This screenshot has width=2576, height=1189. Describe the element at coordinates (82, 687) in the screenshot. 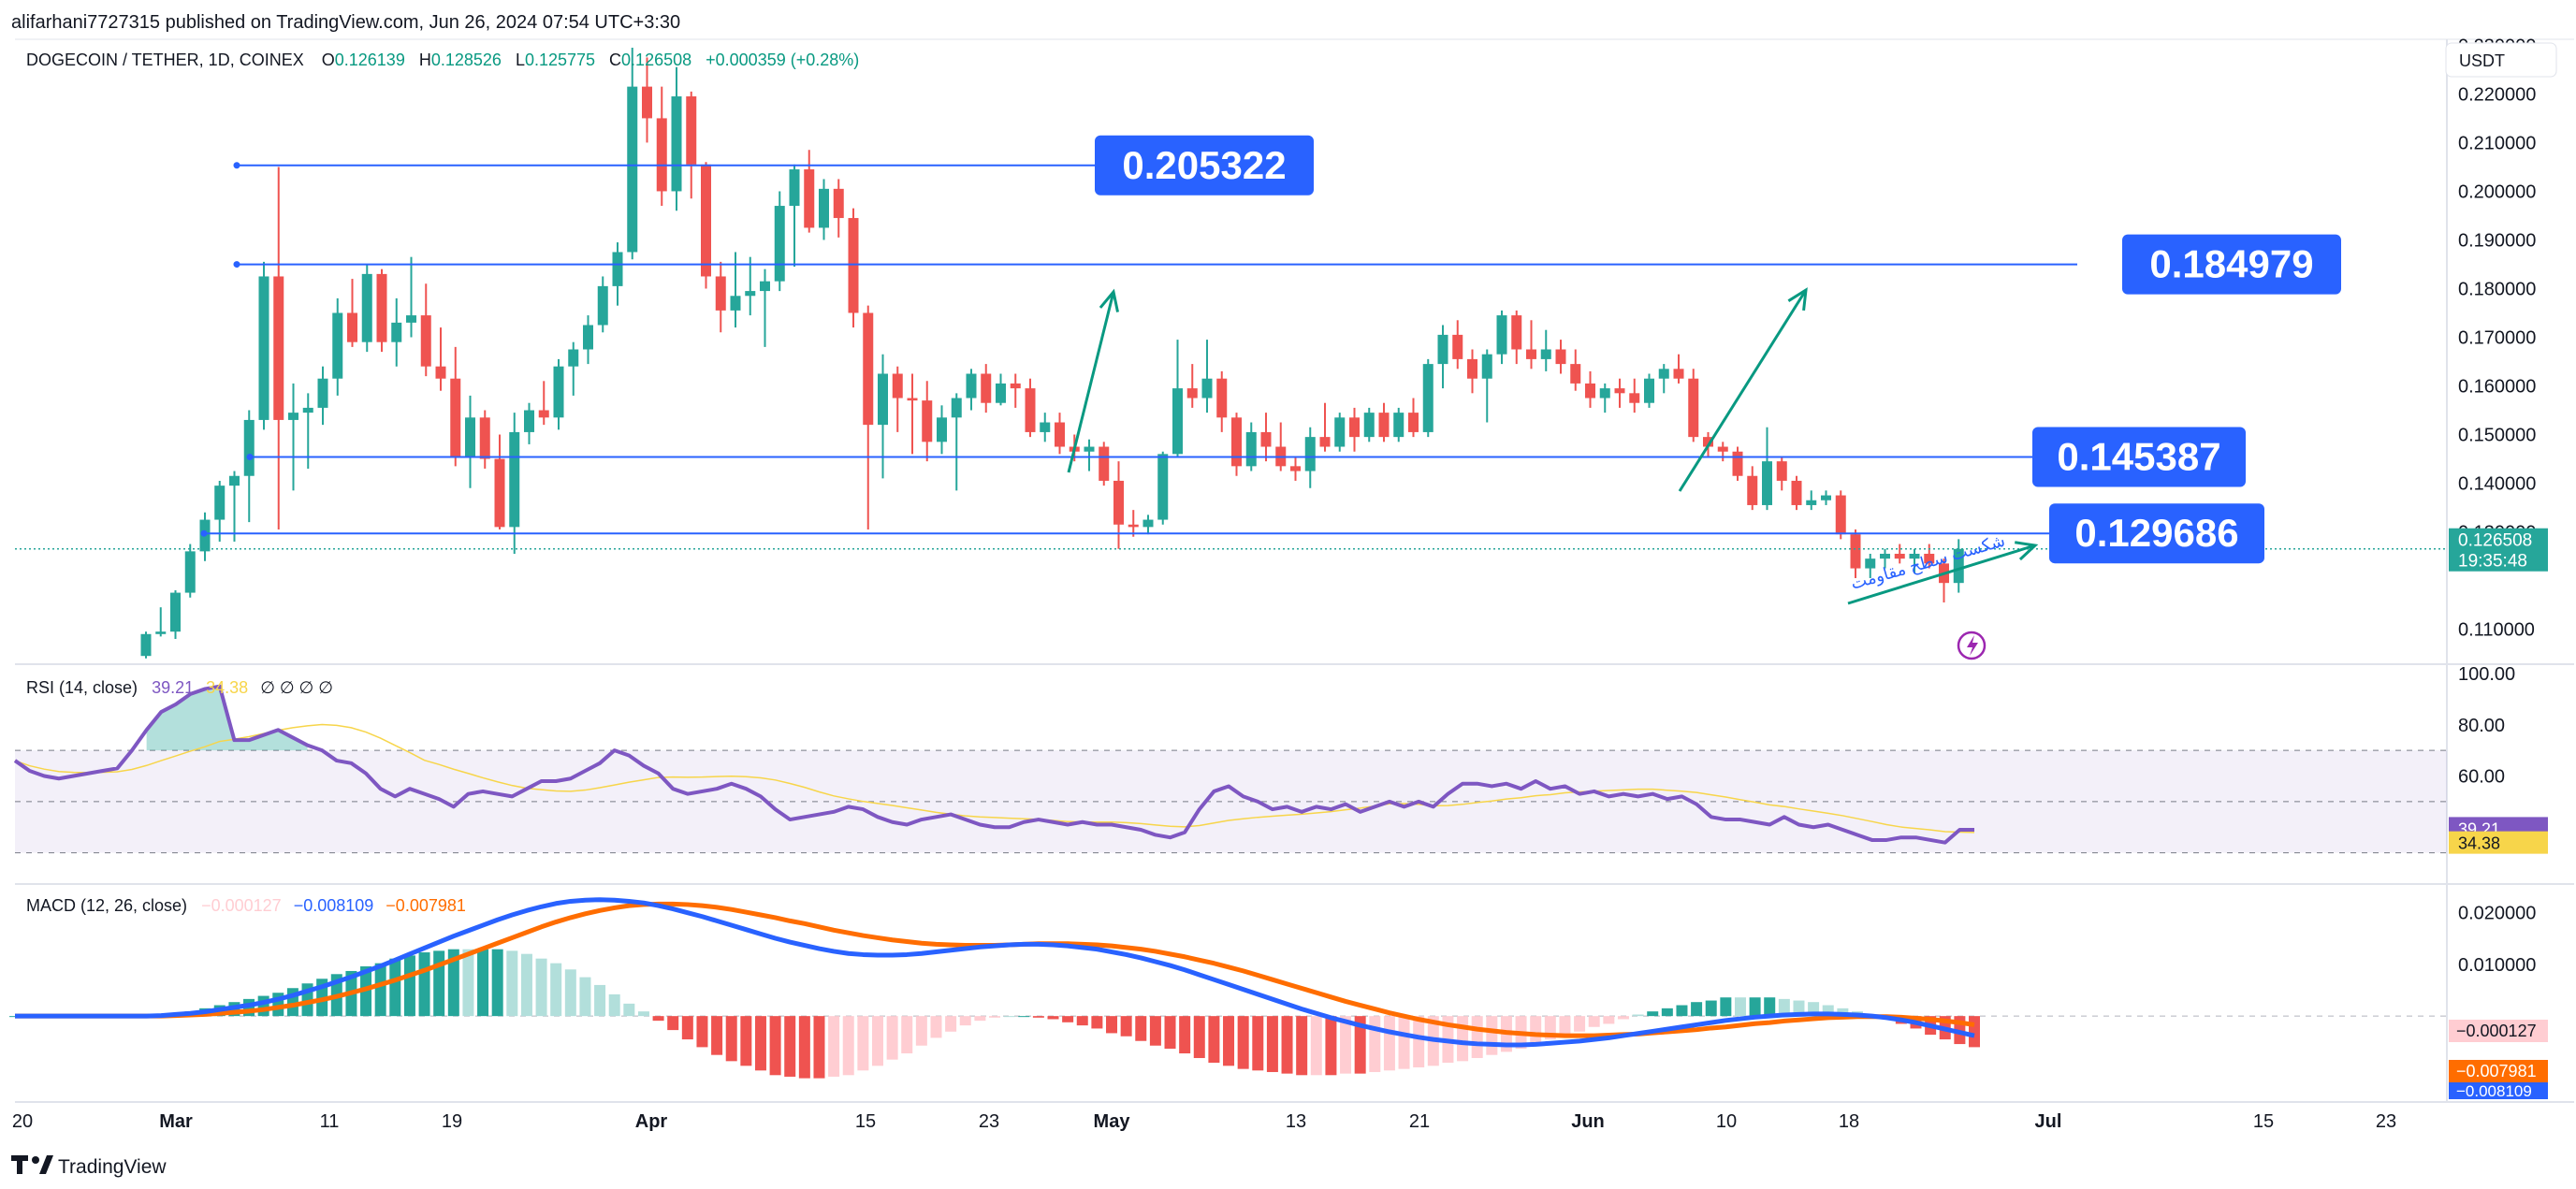

I see `rsi-title: RSI (14, close)` at that location.